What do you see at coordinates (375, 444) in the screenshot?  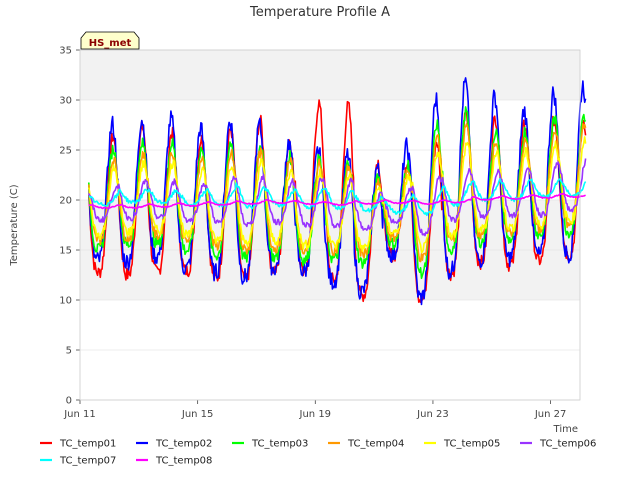 I see `legend-label: TC_temp04` at bounding box center [375, 444].